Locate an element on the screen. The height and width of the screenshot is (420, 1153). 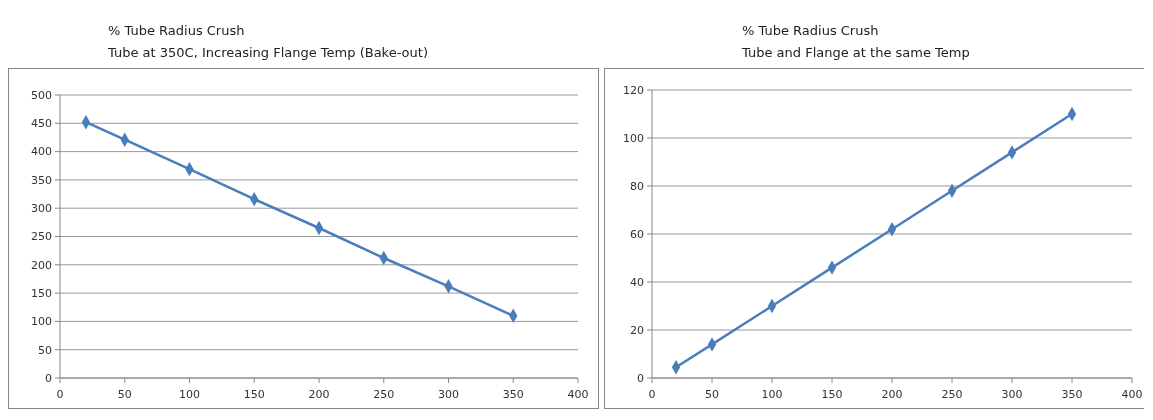
y-tick-label: 120 is located at coordinates (633, 90).